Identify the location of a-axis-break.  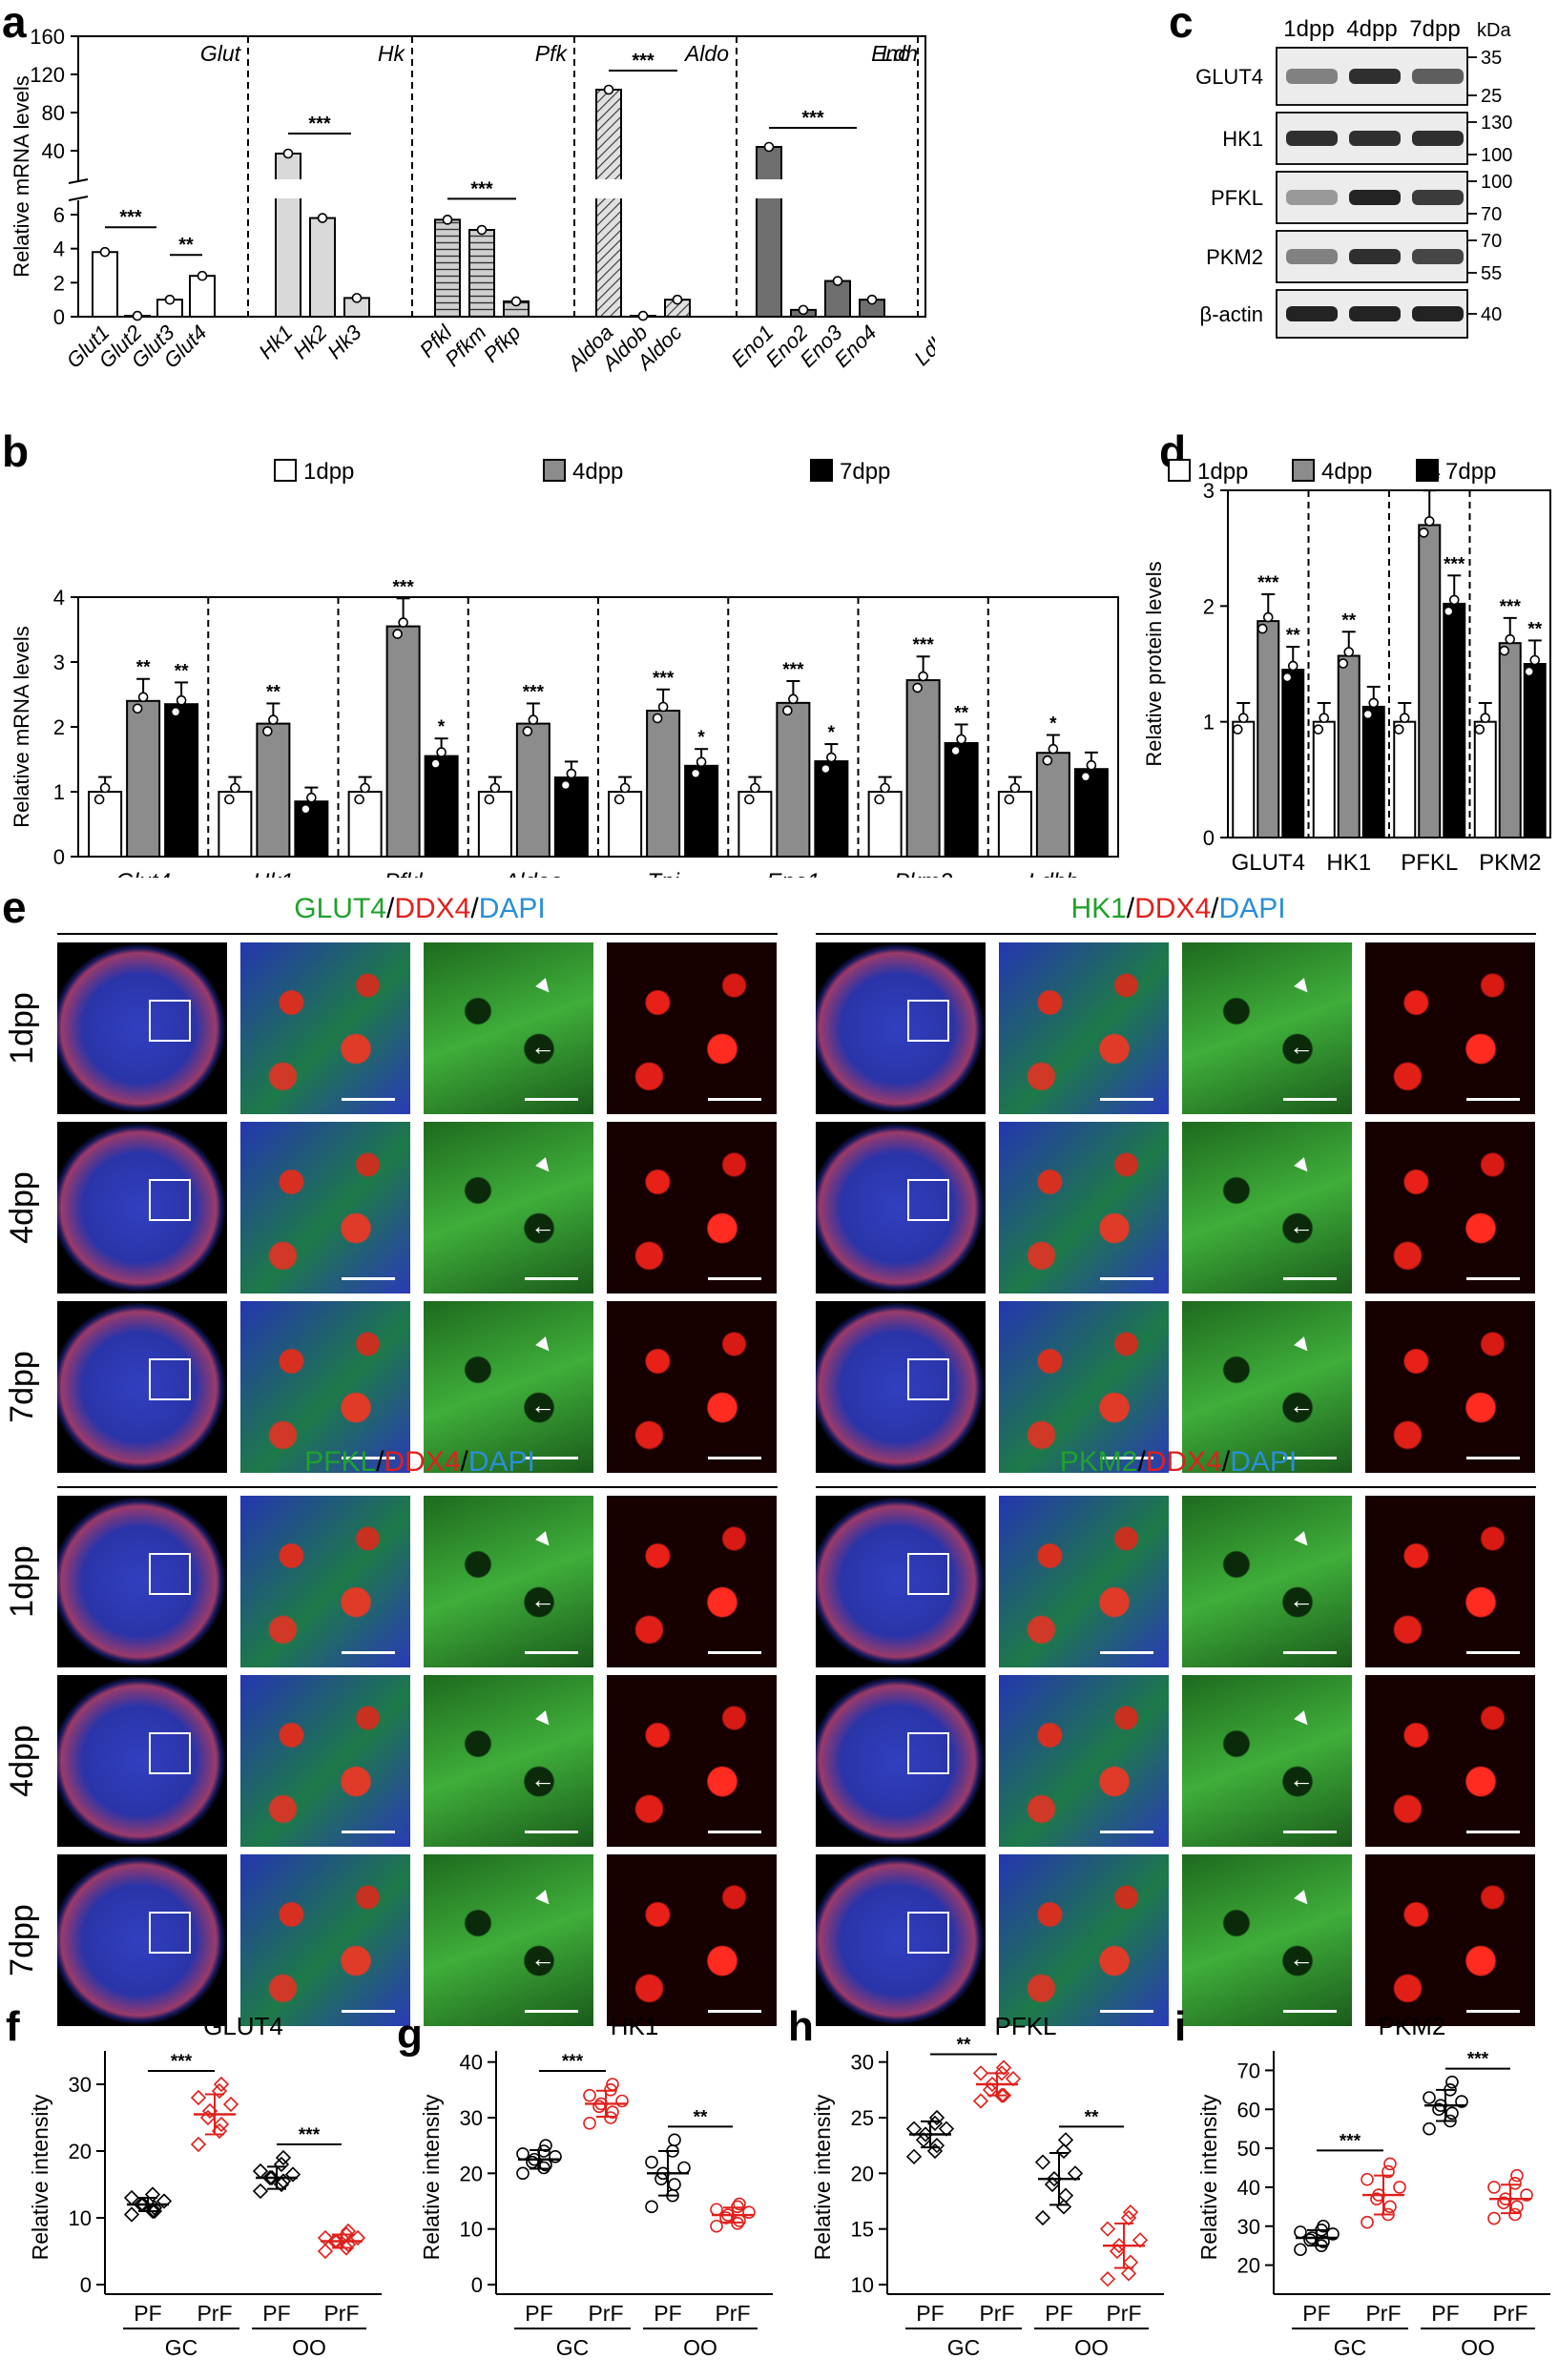
(78, 190).